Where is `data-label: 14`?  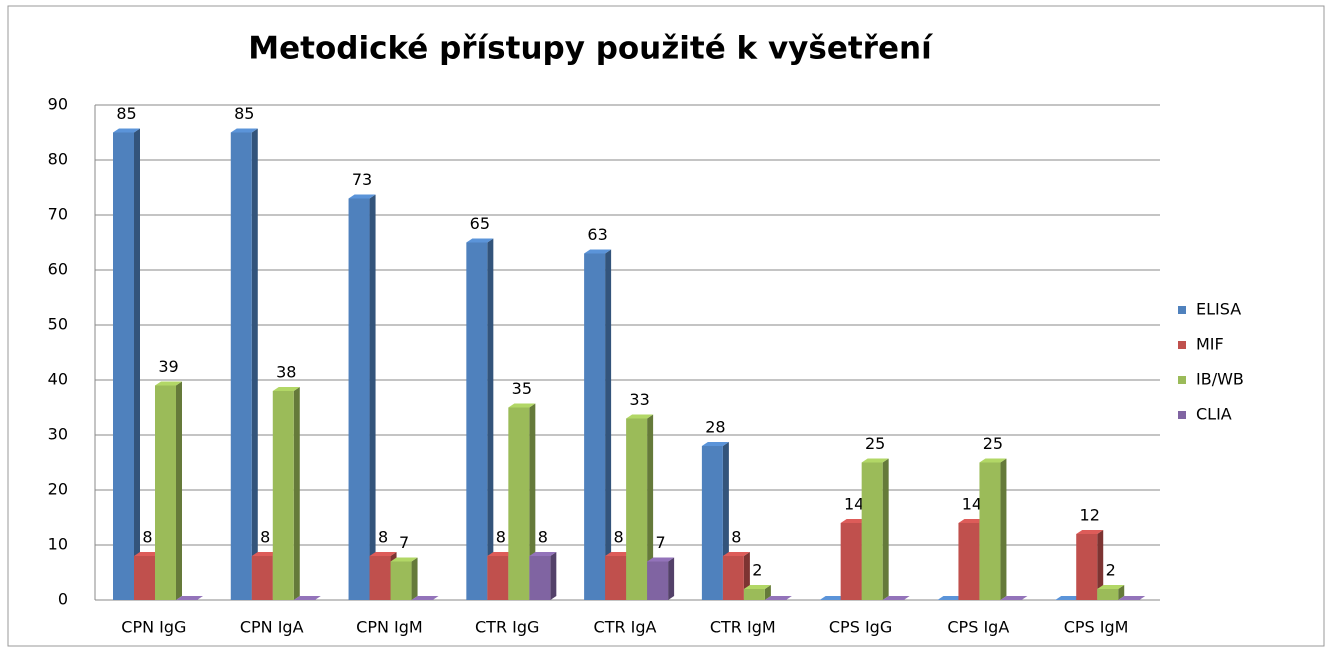 data-label: 14 is located at coordinates (972, 504).